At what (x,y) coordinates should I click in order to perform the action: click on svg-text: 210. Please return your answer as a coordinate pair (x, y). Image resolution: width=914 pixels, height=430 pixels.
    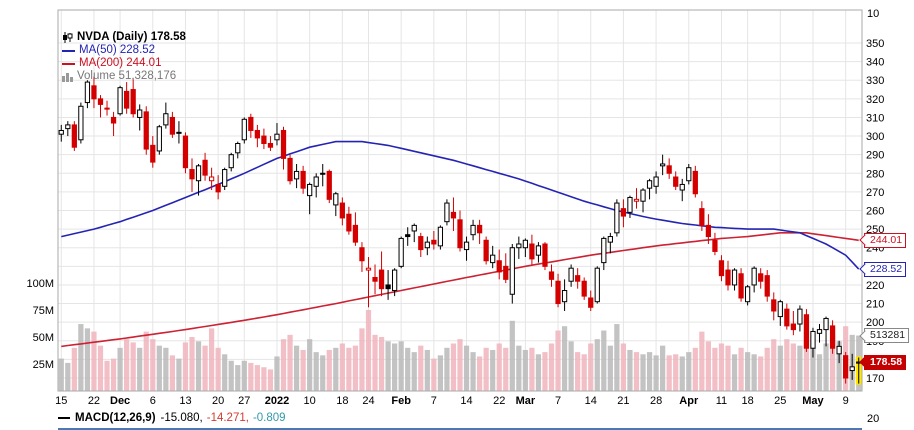
    Looking at the image, I should click on (875, 305).